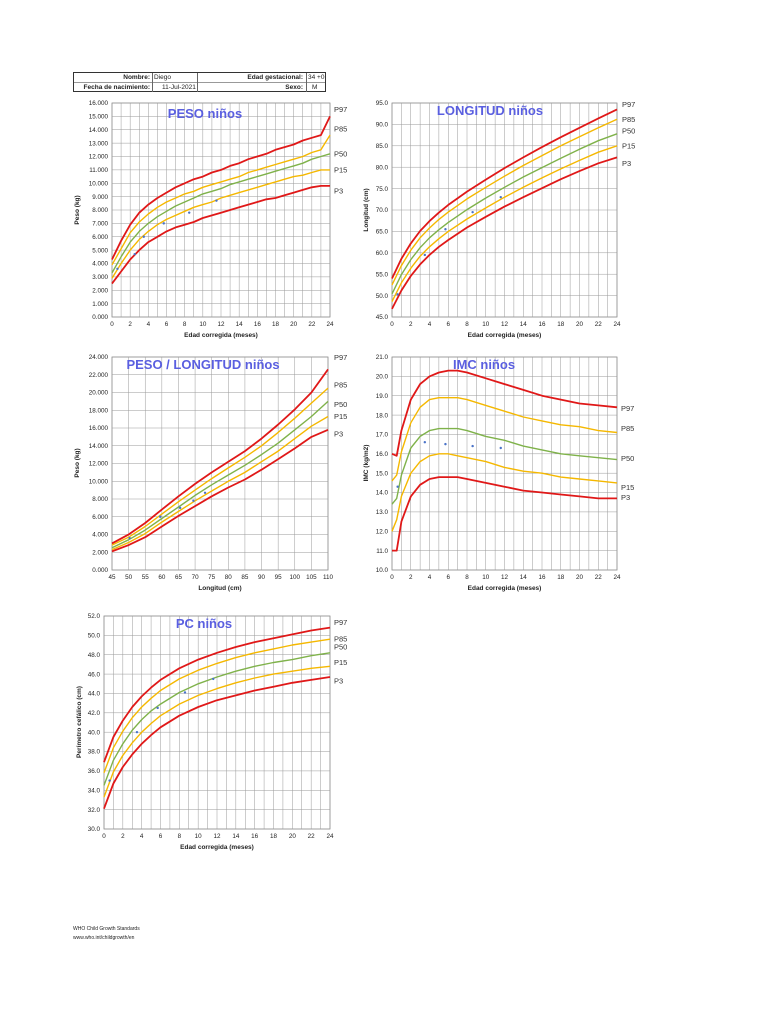 This screenshot has width=768, height=1024. I want to click on birth-date-value: 11-Jul-2021, so click(179, 87).